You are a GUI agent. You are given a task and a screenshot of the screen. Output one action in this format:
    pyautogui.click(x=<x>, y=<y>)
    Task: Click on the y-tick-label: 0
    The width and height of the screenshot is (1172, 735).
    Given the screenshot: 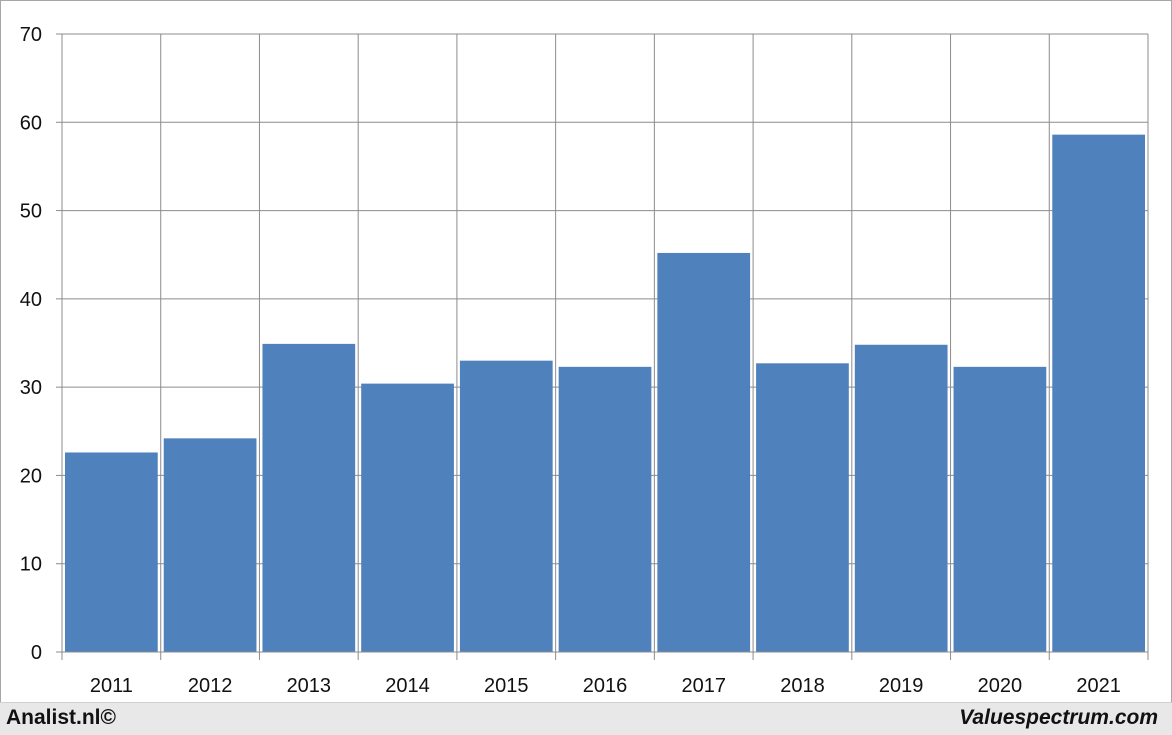 What is the action you would take?
    pyautogui.click(x=36, y=653)
    